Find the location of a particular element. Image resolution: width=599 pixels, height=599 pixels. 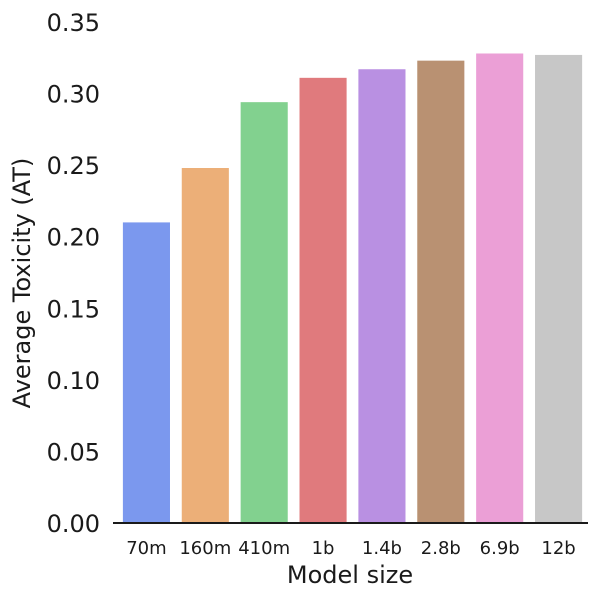

bar-2.8b is located at coordinates (441, 292).